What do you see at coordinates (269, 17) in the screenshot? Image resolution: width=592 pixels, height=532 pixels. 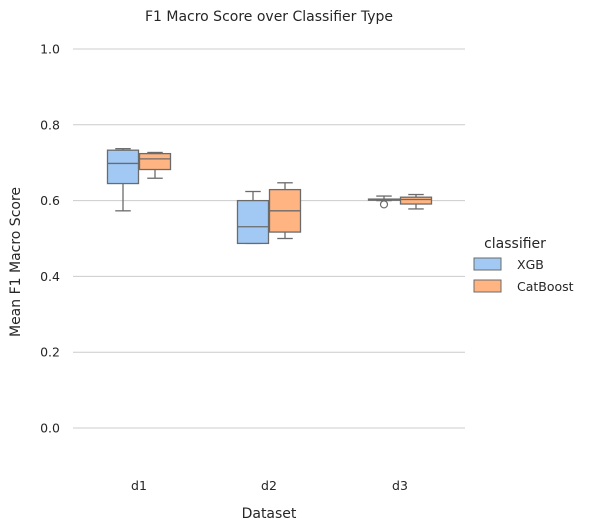 I see `chart-title: F1 Macro Score over Classifier Type` at bounding box center [269, 17].